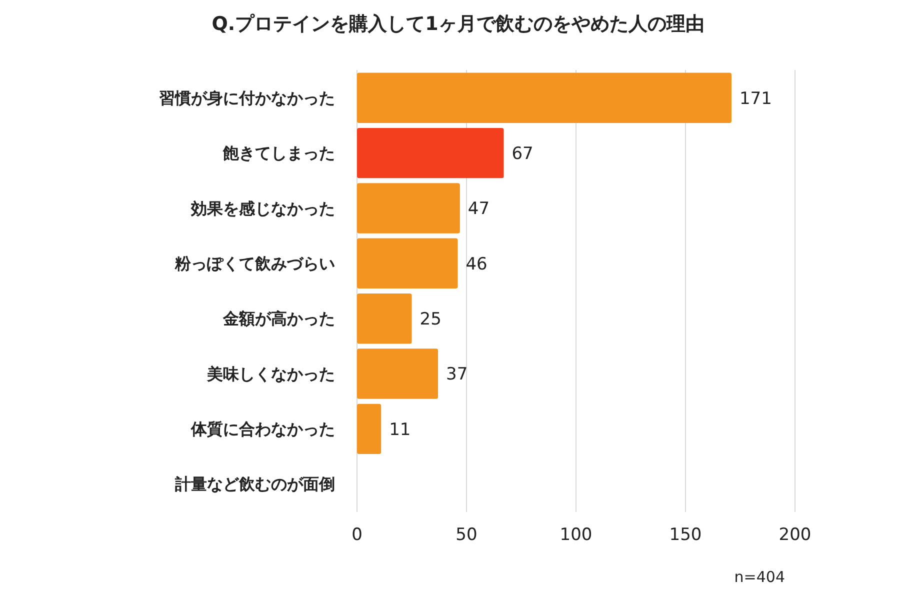 The image size is (916, 596). I want to click on text: n=404, so click(759, 577).